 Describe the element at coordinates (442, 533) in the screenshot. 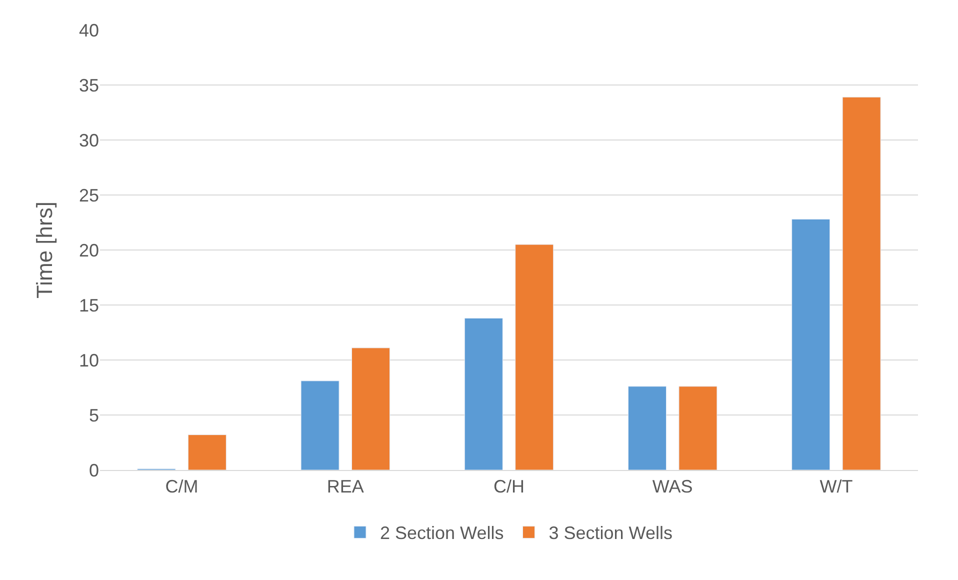

I see `legend-label: 2 Section Wells` at that location.